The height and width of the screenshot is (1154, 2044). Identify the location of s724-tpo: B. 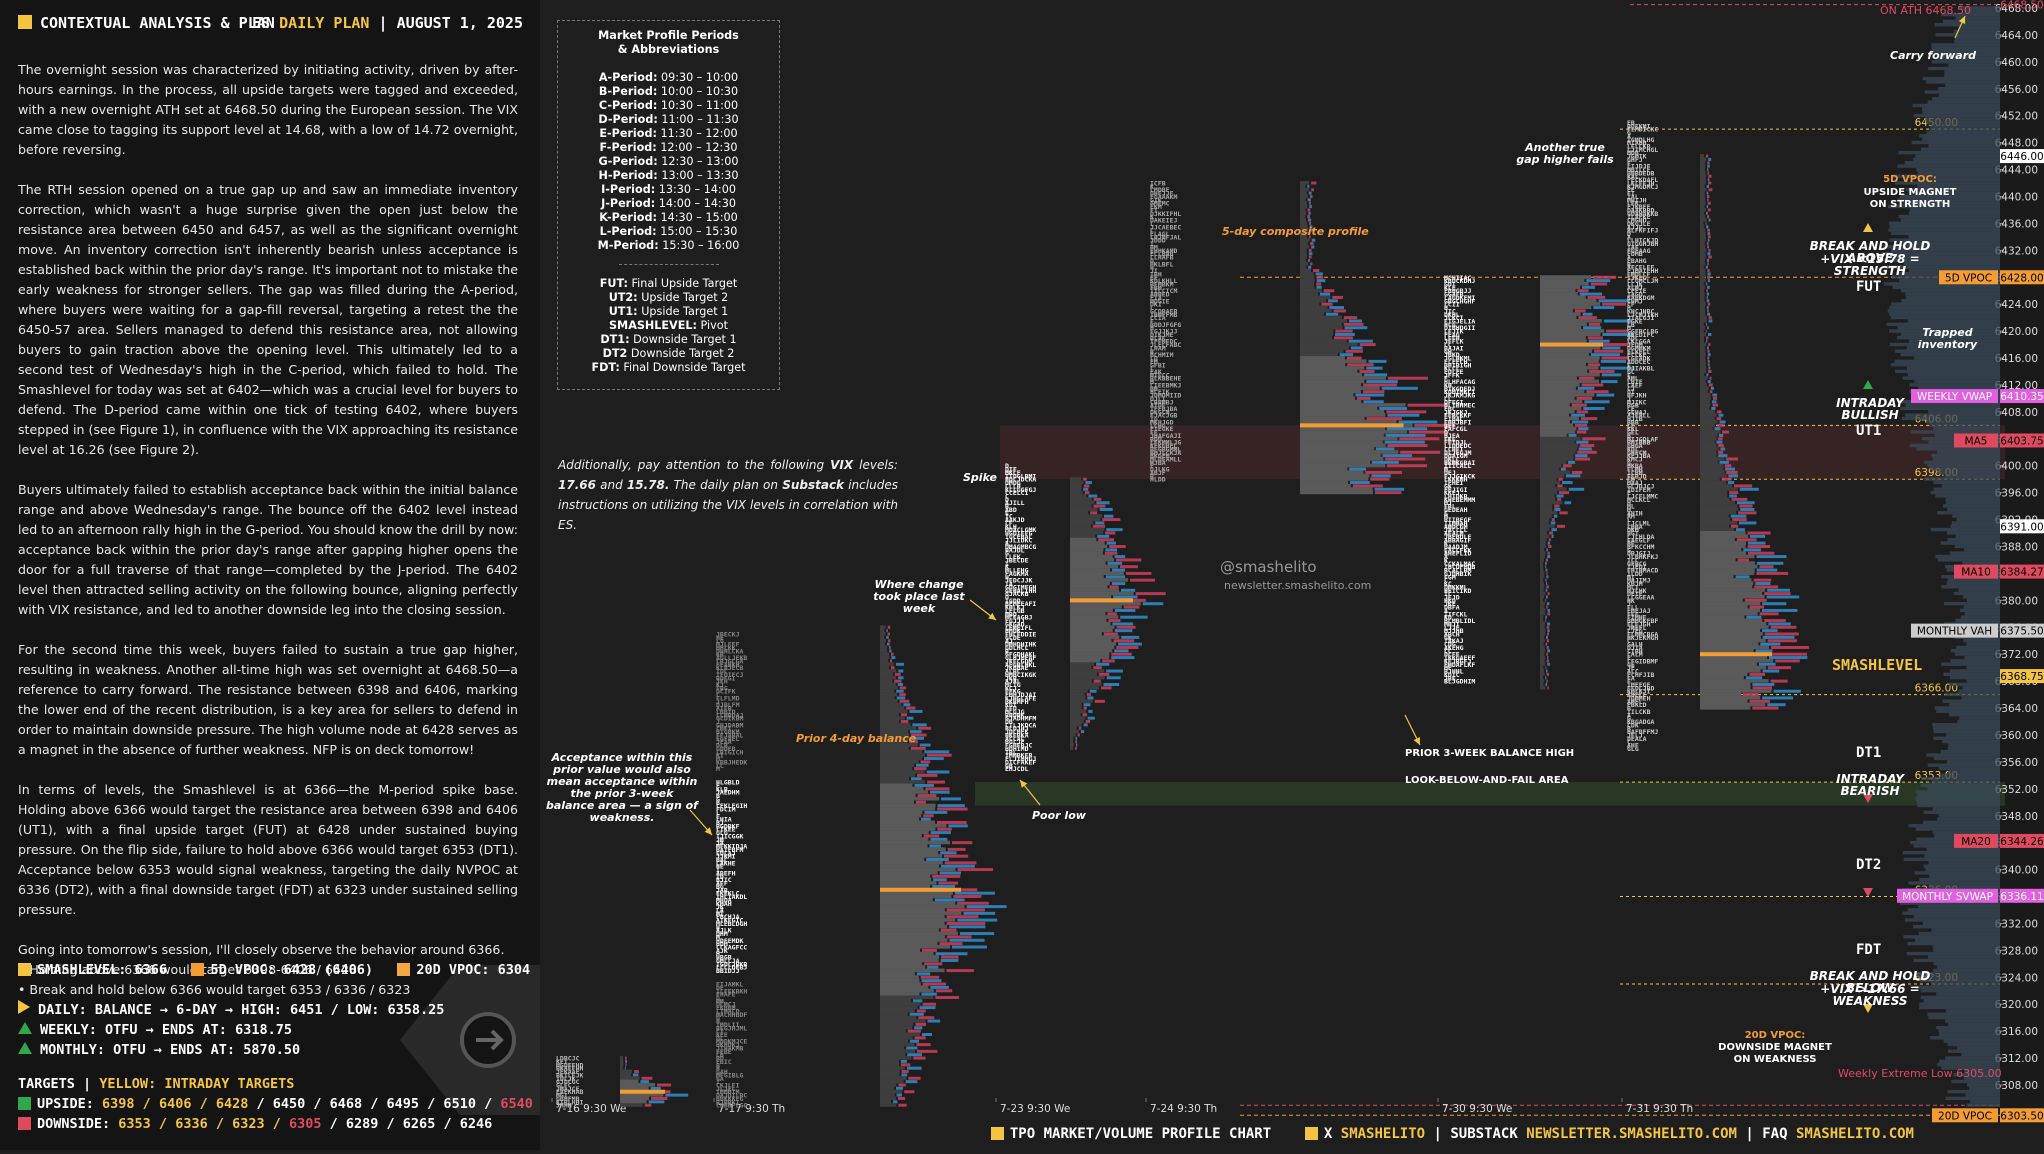
(1152, 352).